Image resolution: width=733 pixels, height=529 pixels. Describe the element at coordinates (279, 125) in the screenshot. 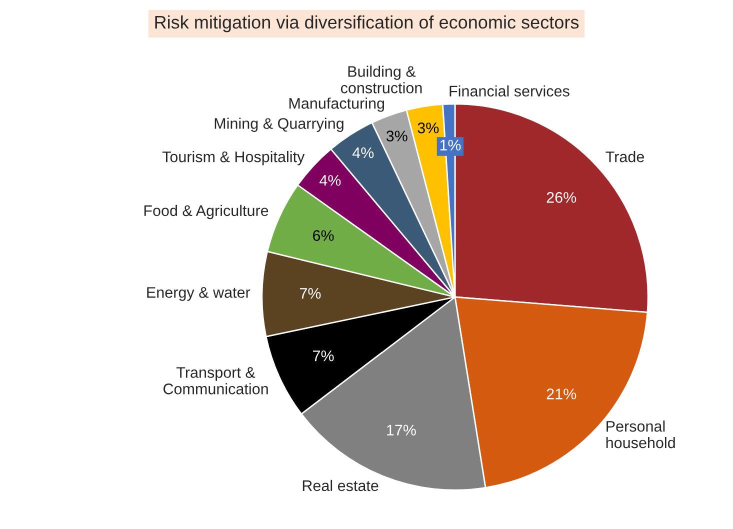

I see `slice-label: Mining & Quarrying` at that location.